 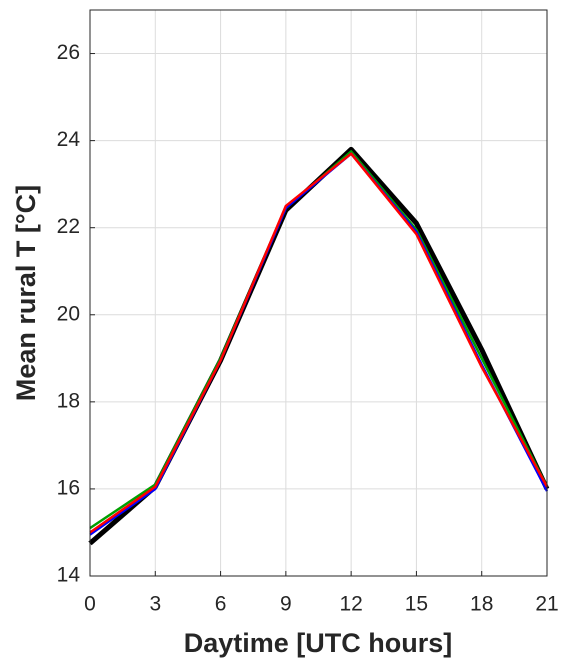 I want to click on y-axis-title: Mean rural T [°C], so click(x=26, y=293).